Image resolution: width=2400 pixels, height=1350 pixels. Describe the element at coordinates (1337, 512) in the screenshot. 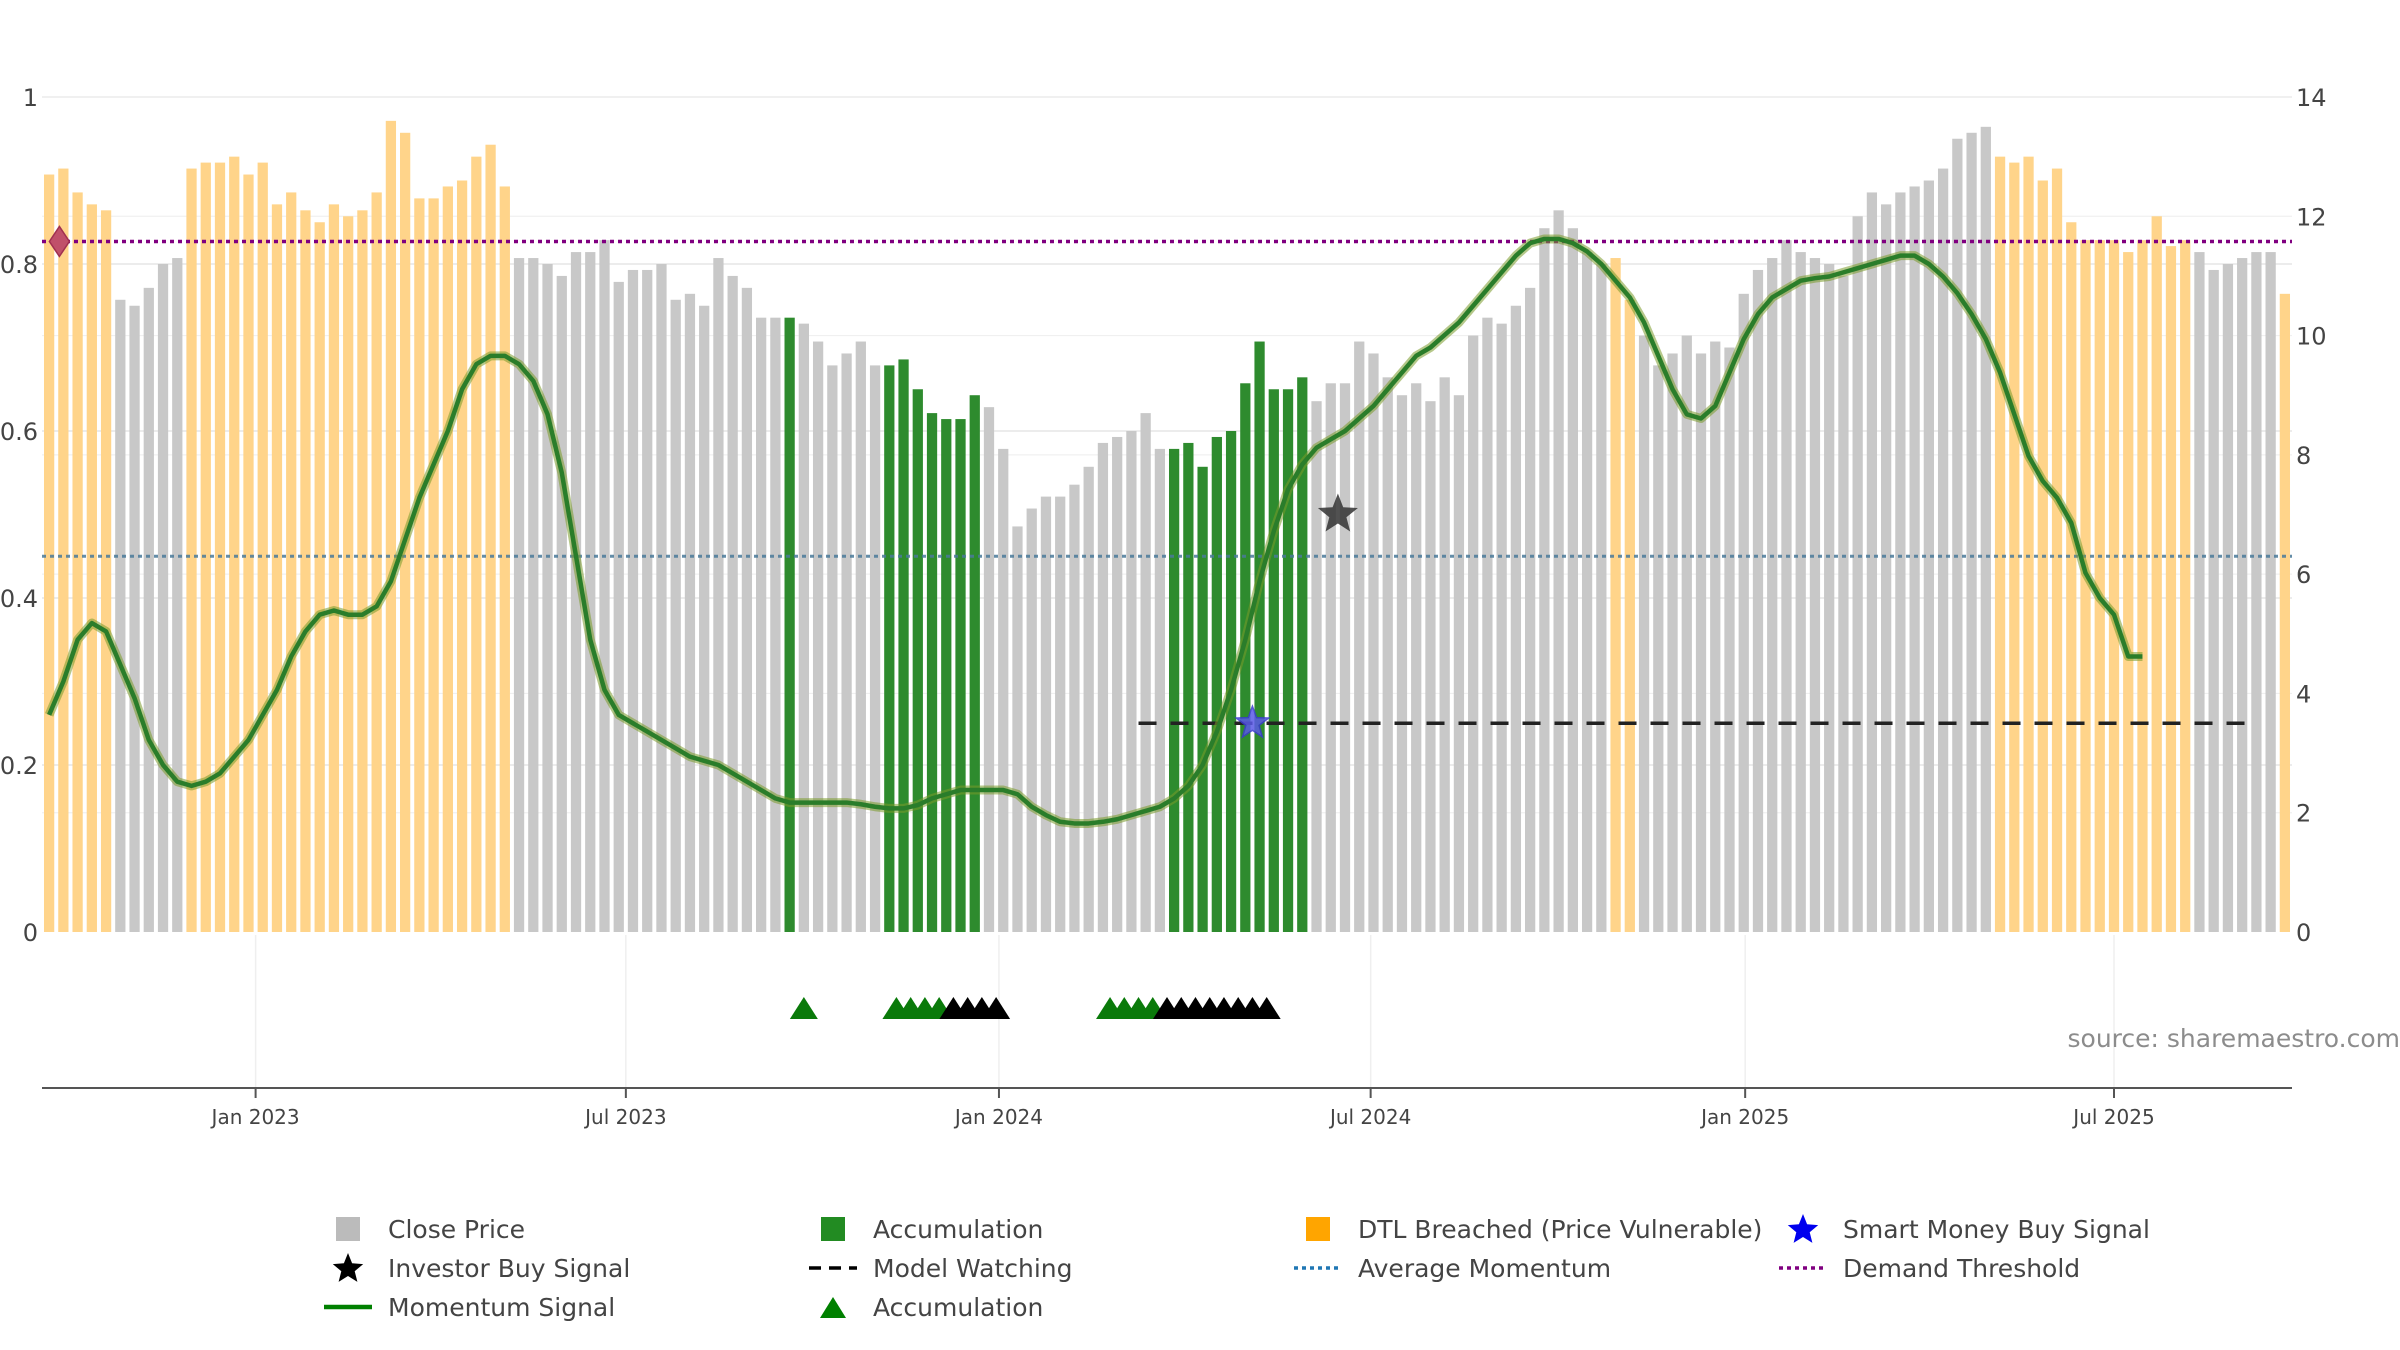

I see `investor-buy-star` at that location.